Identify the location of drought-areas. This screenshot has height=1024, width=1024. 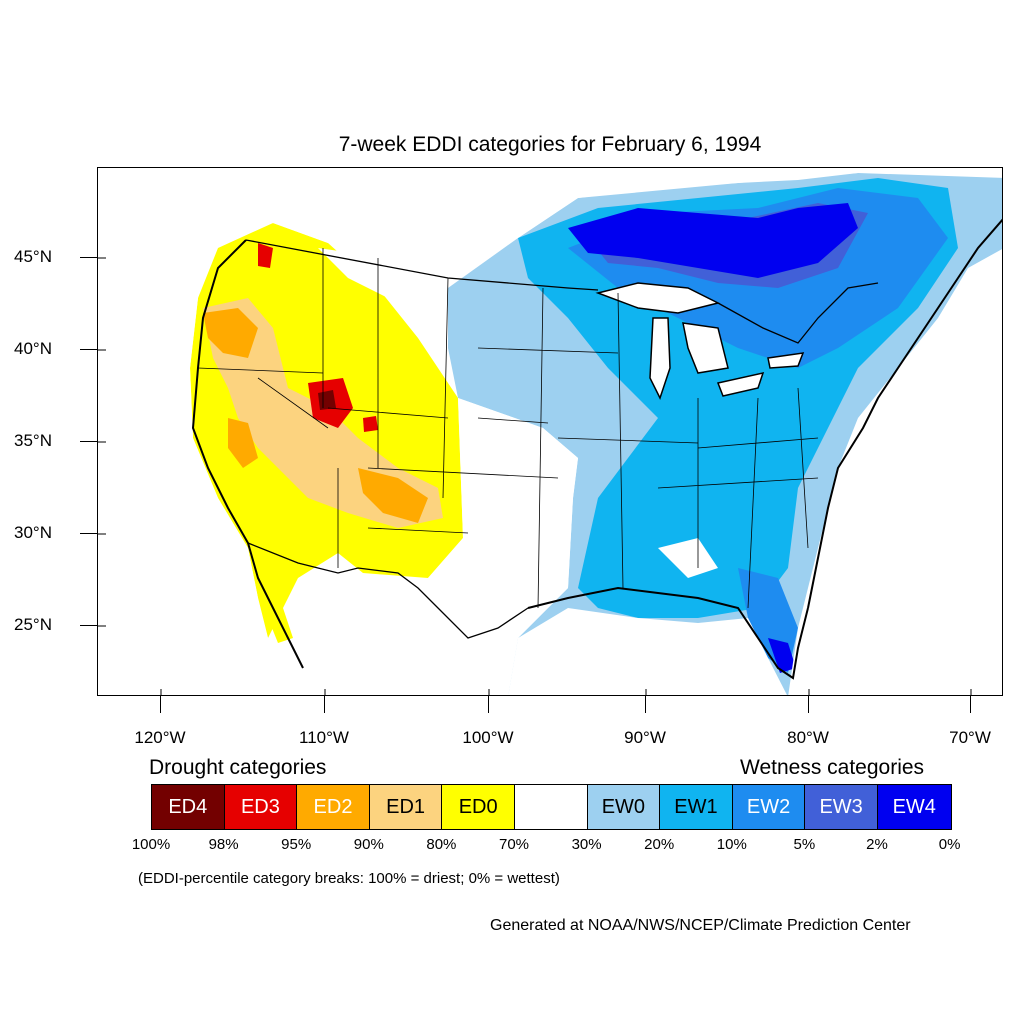
(326, 433).